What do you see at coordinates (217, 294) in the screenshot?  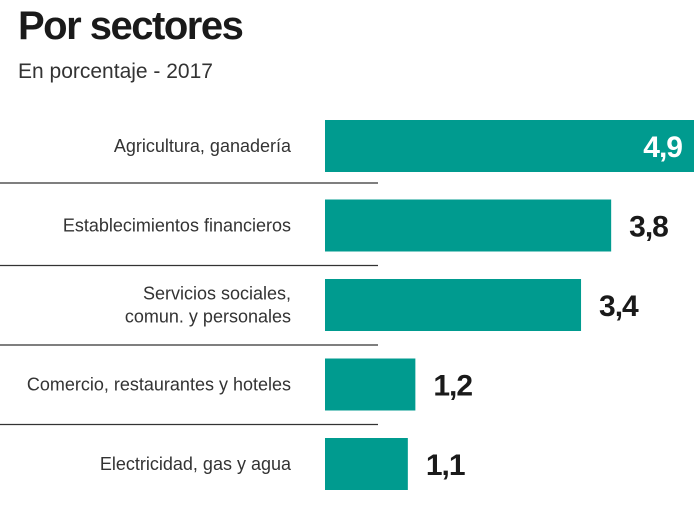 I see `category-label: Servicios sociales,` at bounding box center [217, 294].